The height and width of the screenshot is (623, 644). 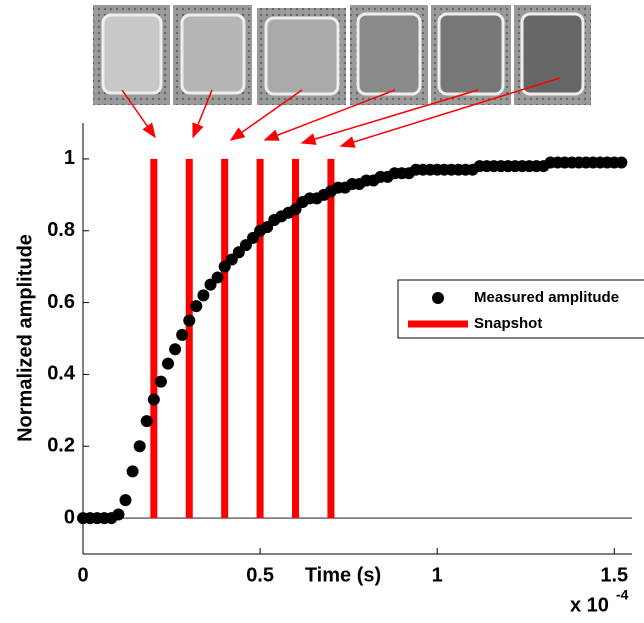 What do you see at coordinates (61, 302) in the screenshot?
I see `y-tick-label: 0.6` at bounding box center [61, 302].